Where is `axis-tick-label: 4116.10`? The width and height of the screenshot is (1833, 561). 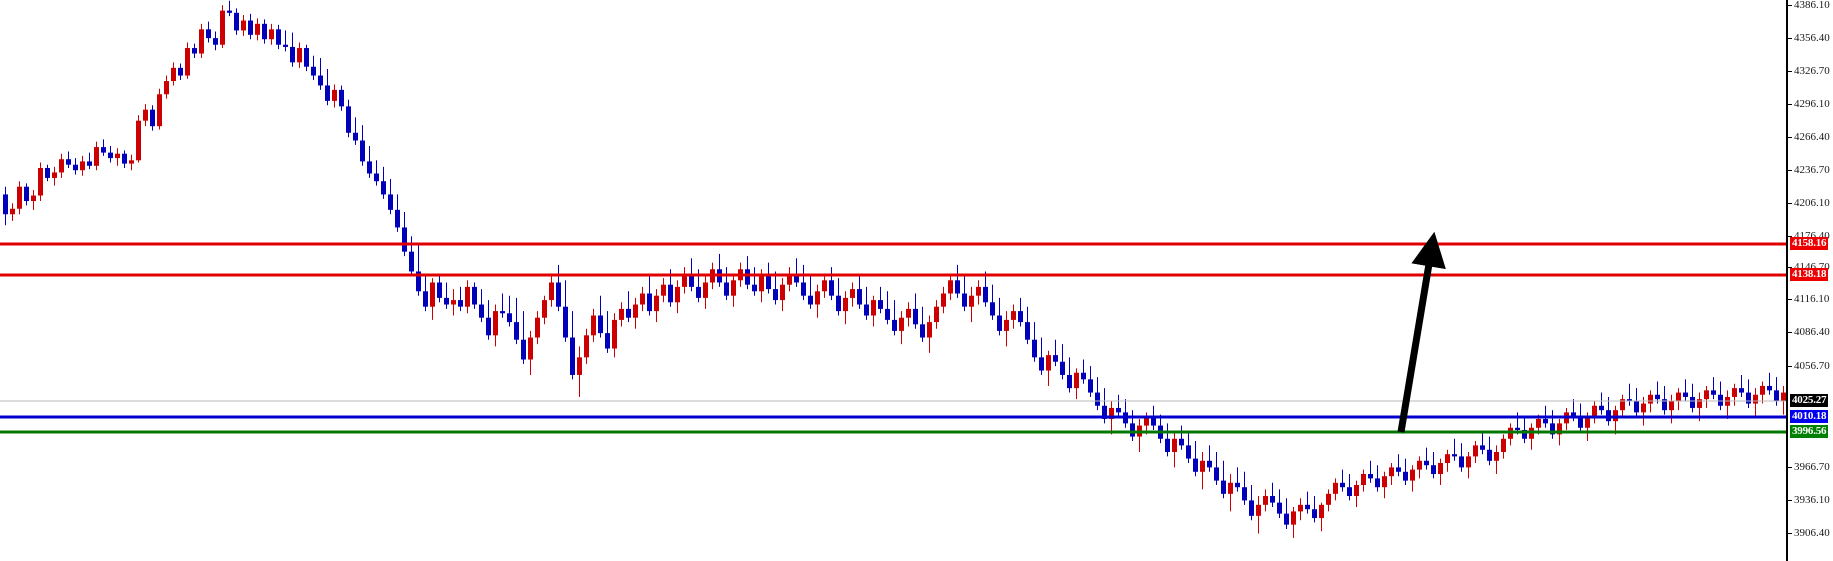
axis-tick-label: 4116.10 is located at coordinates (1812, 299).